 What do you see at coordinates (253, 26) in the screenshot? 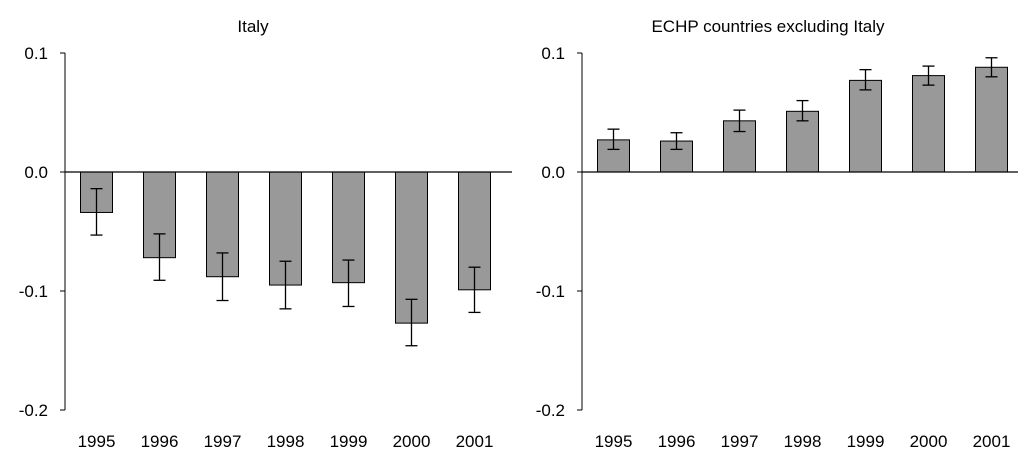
I see `chart-title: Italy` at bounding box center [253, 26].